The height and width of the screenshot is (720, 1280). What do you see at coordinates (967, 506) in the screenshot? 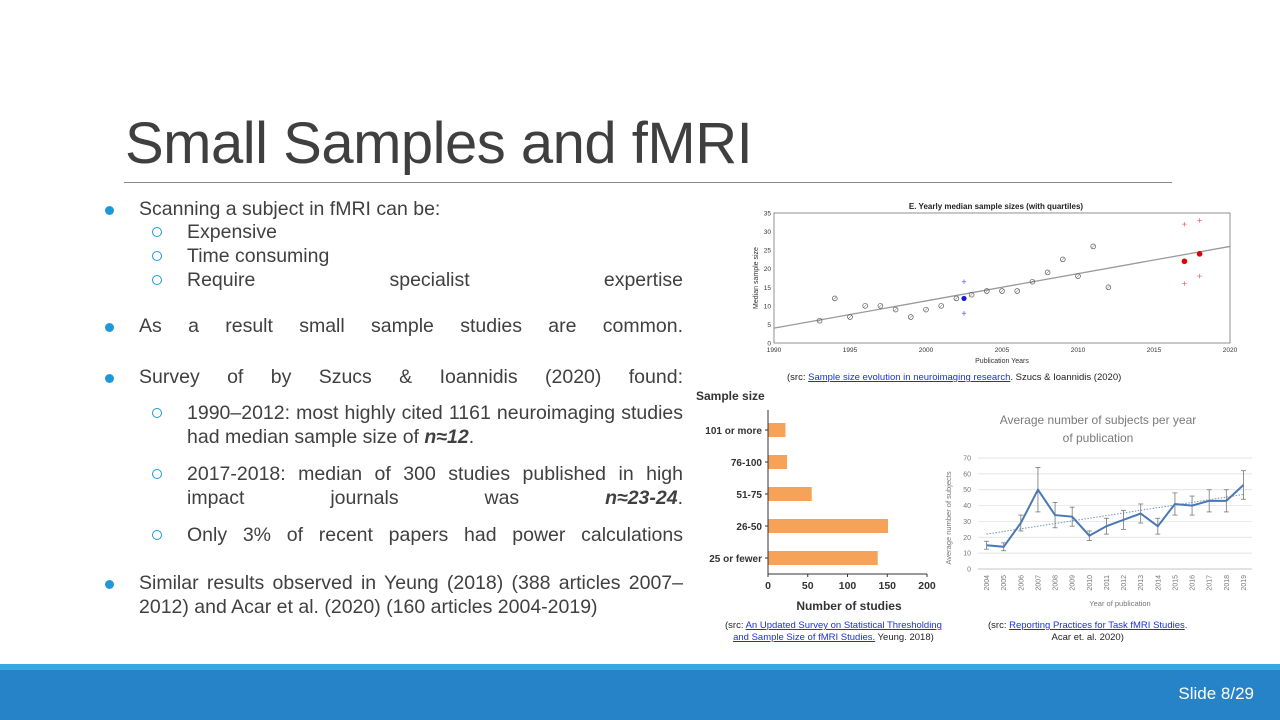
I see `y-tick-label: 40` at bounding box center [967, 506].